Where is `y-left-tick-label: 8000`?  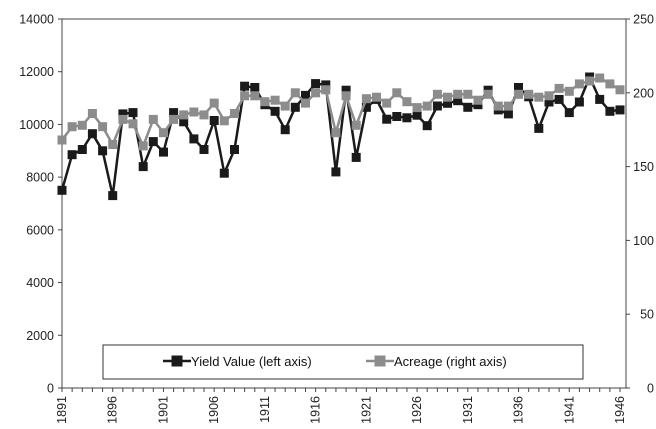
y-left-tick-label: 8000 is located at coordinates (40, 178).